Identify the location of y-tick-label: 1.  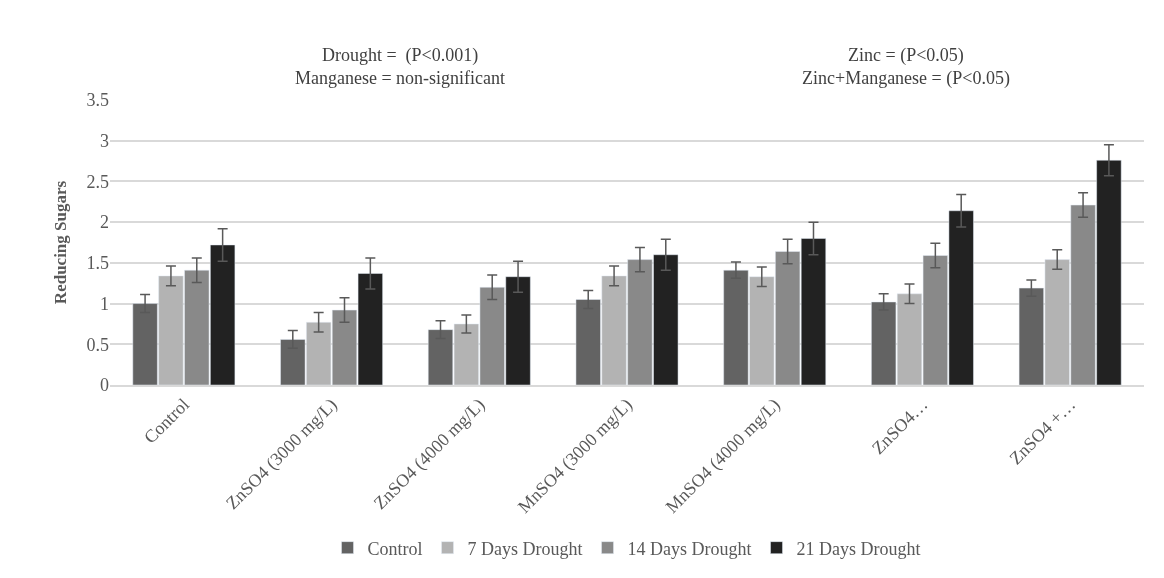
(104, 303).